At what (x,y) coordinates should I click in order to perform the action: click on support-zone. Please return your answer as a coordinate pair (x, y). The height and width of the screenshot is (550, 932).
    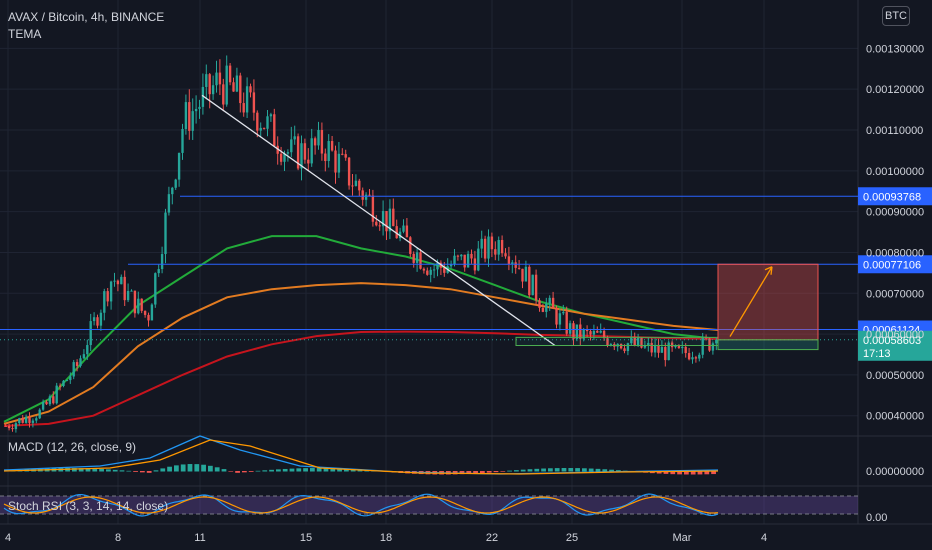
    Looking at the image, I should click on (617, 341).